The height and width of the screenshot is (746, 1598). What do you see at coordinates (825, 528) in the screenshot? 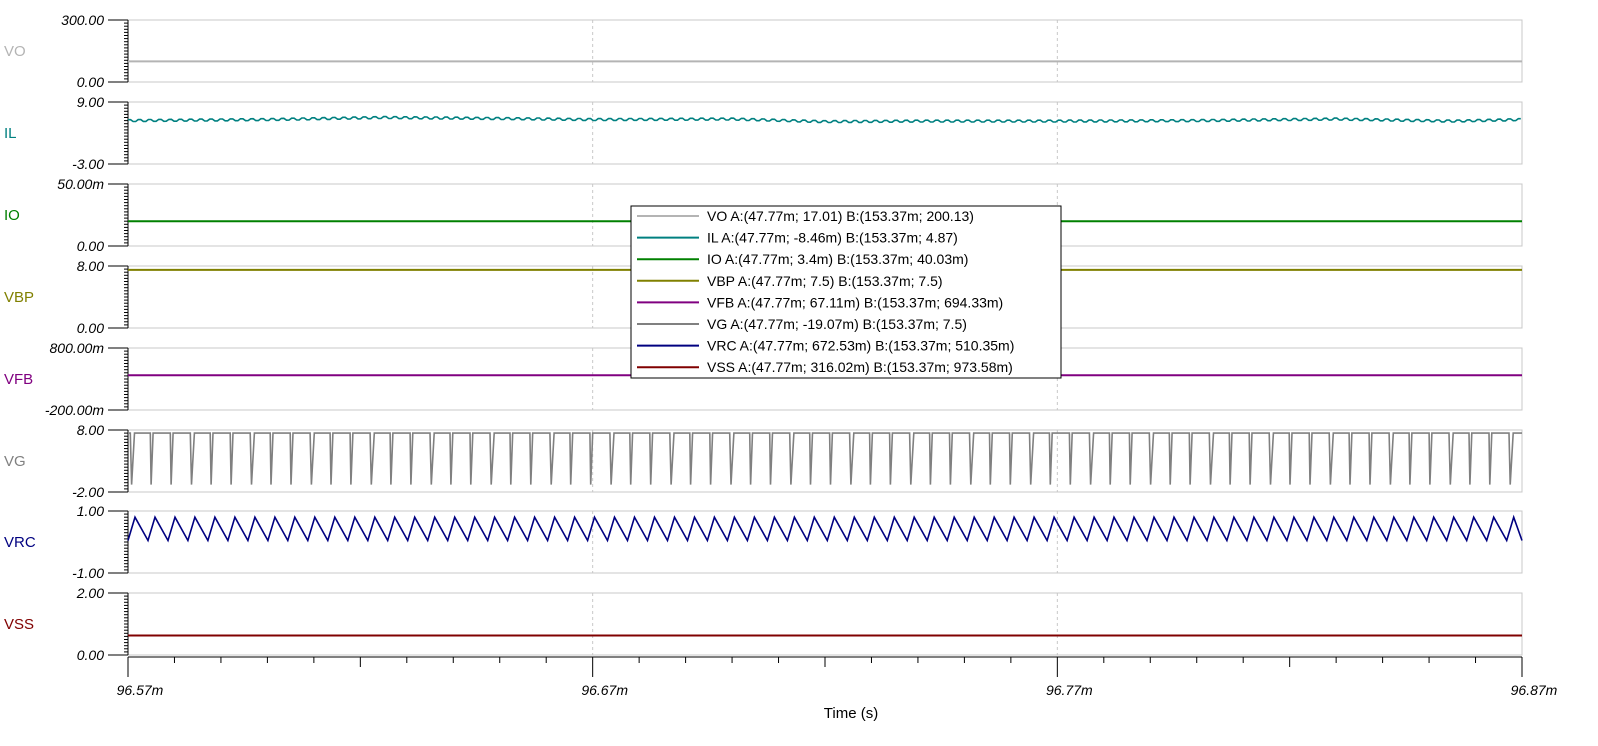
I see `trace-vrc` at bounding box center [825, 528].